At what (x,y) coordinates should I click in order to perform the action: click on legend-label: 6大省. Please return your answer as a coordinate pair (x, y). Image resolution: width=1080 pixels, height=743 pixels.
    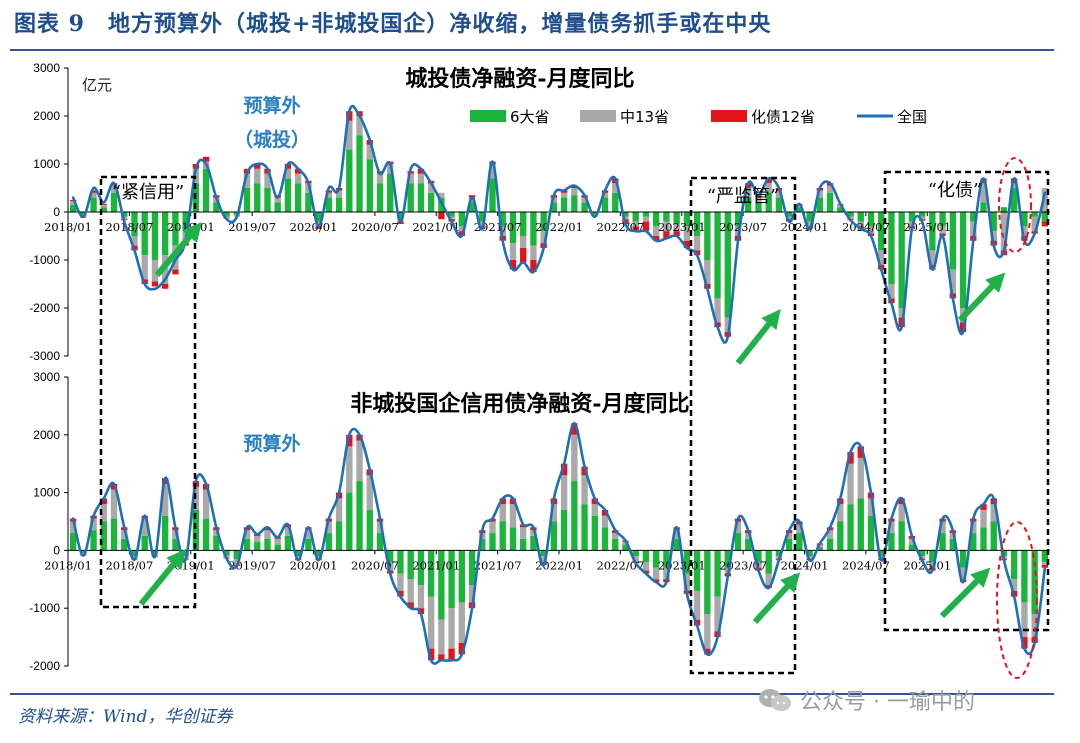
    Looking at the image, I should click on (530, 117).